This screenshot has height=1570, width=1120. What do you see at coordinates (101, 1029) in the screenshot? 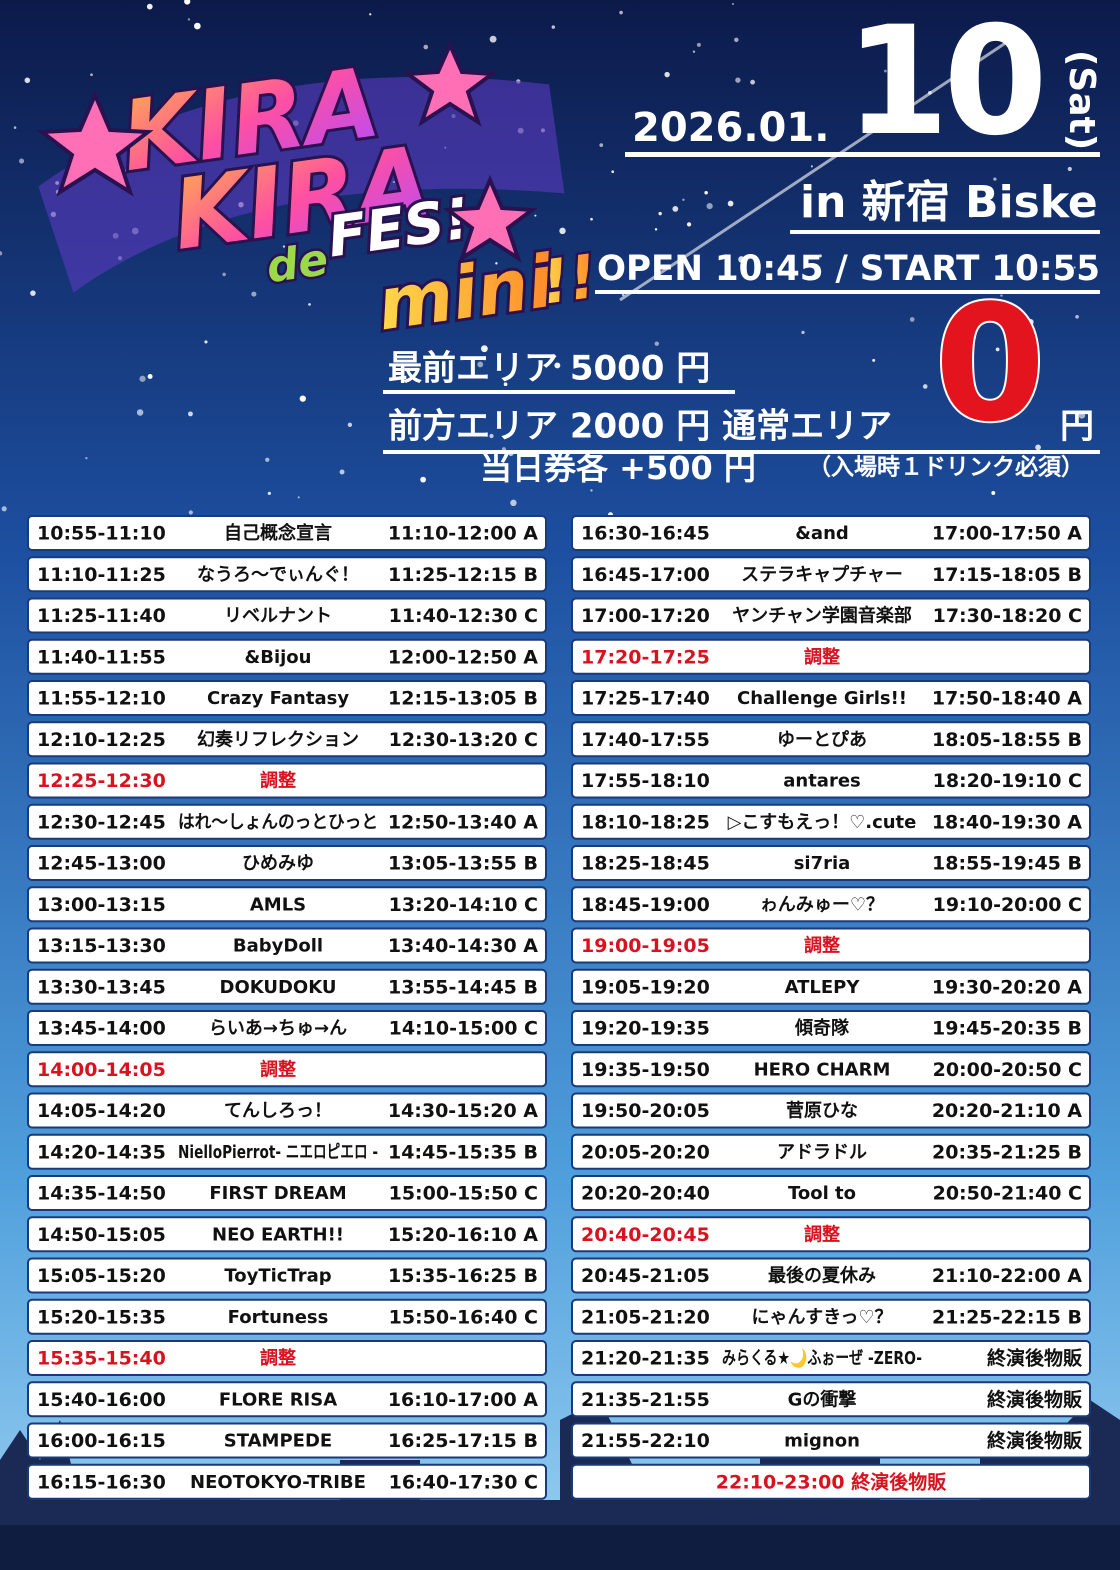
I see `row-time: 13:45-14:00` at bounding box center [101, 1029].